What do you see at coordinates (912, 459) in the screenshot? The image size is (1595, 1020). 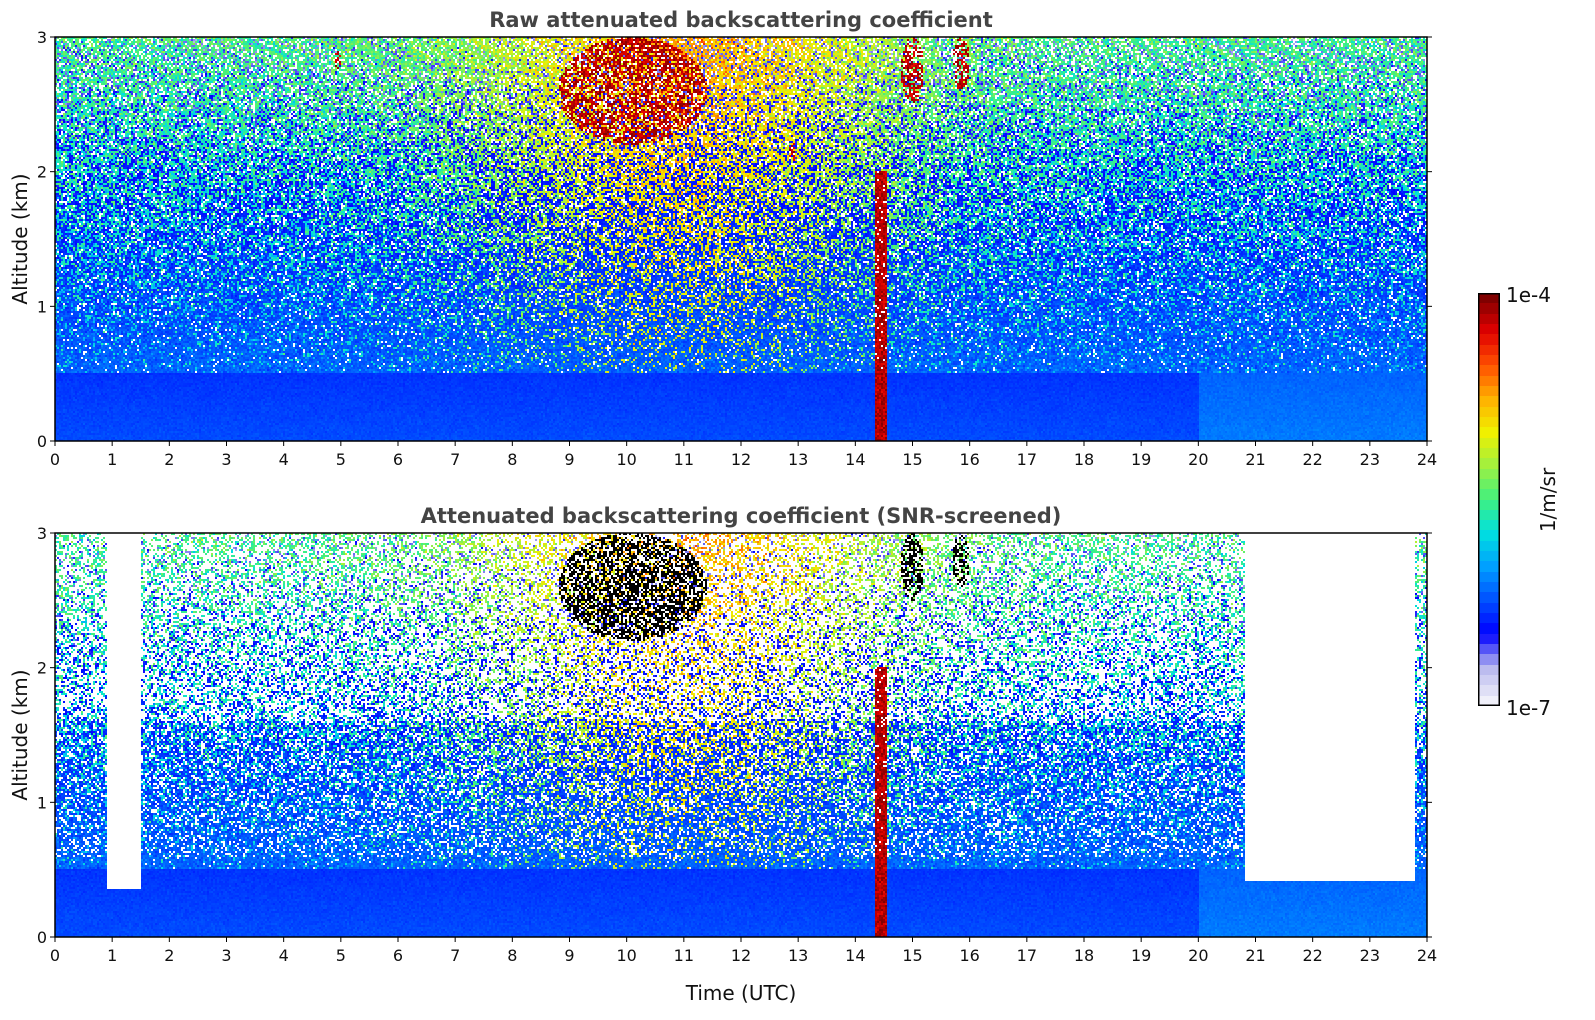 I see `top-x-tick-label: 15` at bounding box center [912, 459].